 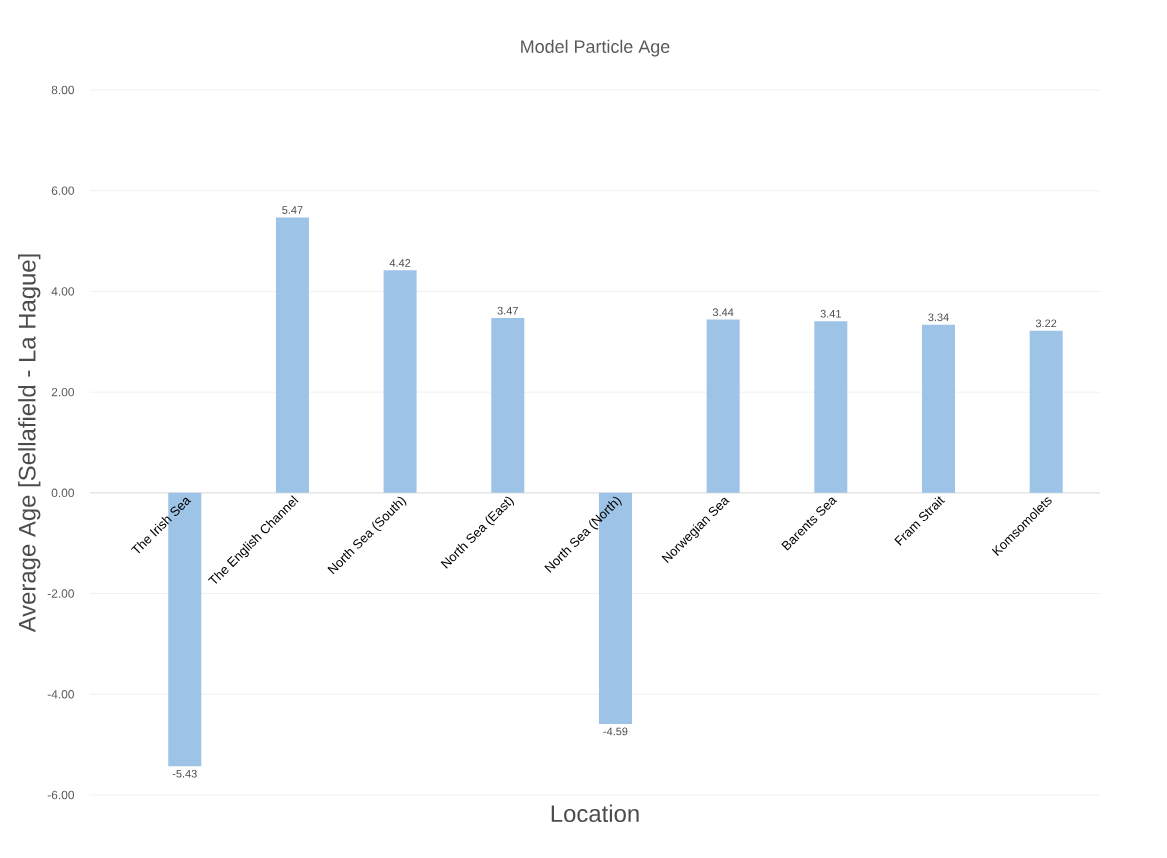 I want to click on y-tick-label: 6.00, so click(x=63, y=190).